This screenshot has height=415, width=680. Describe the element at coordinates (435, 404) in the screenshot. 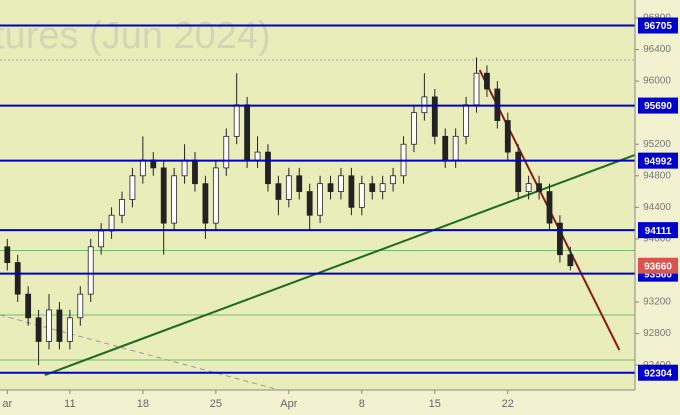

I see `x-tick-label: 15` at that location.